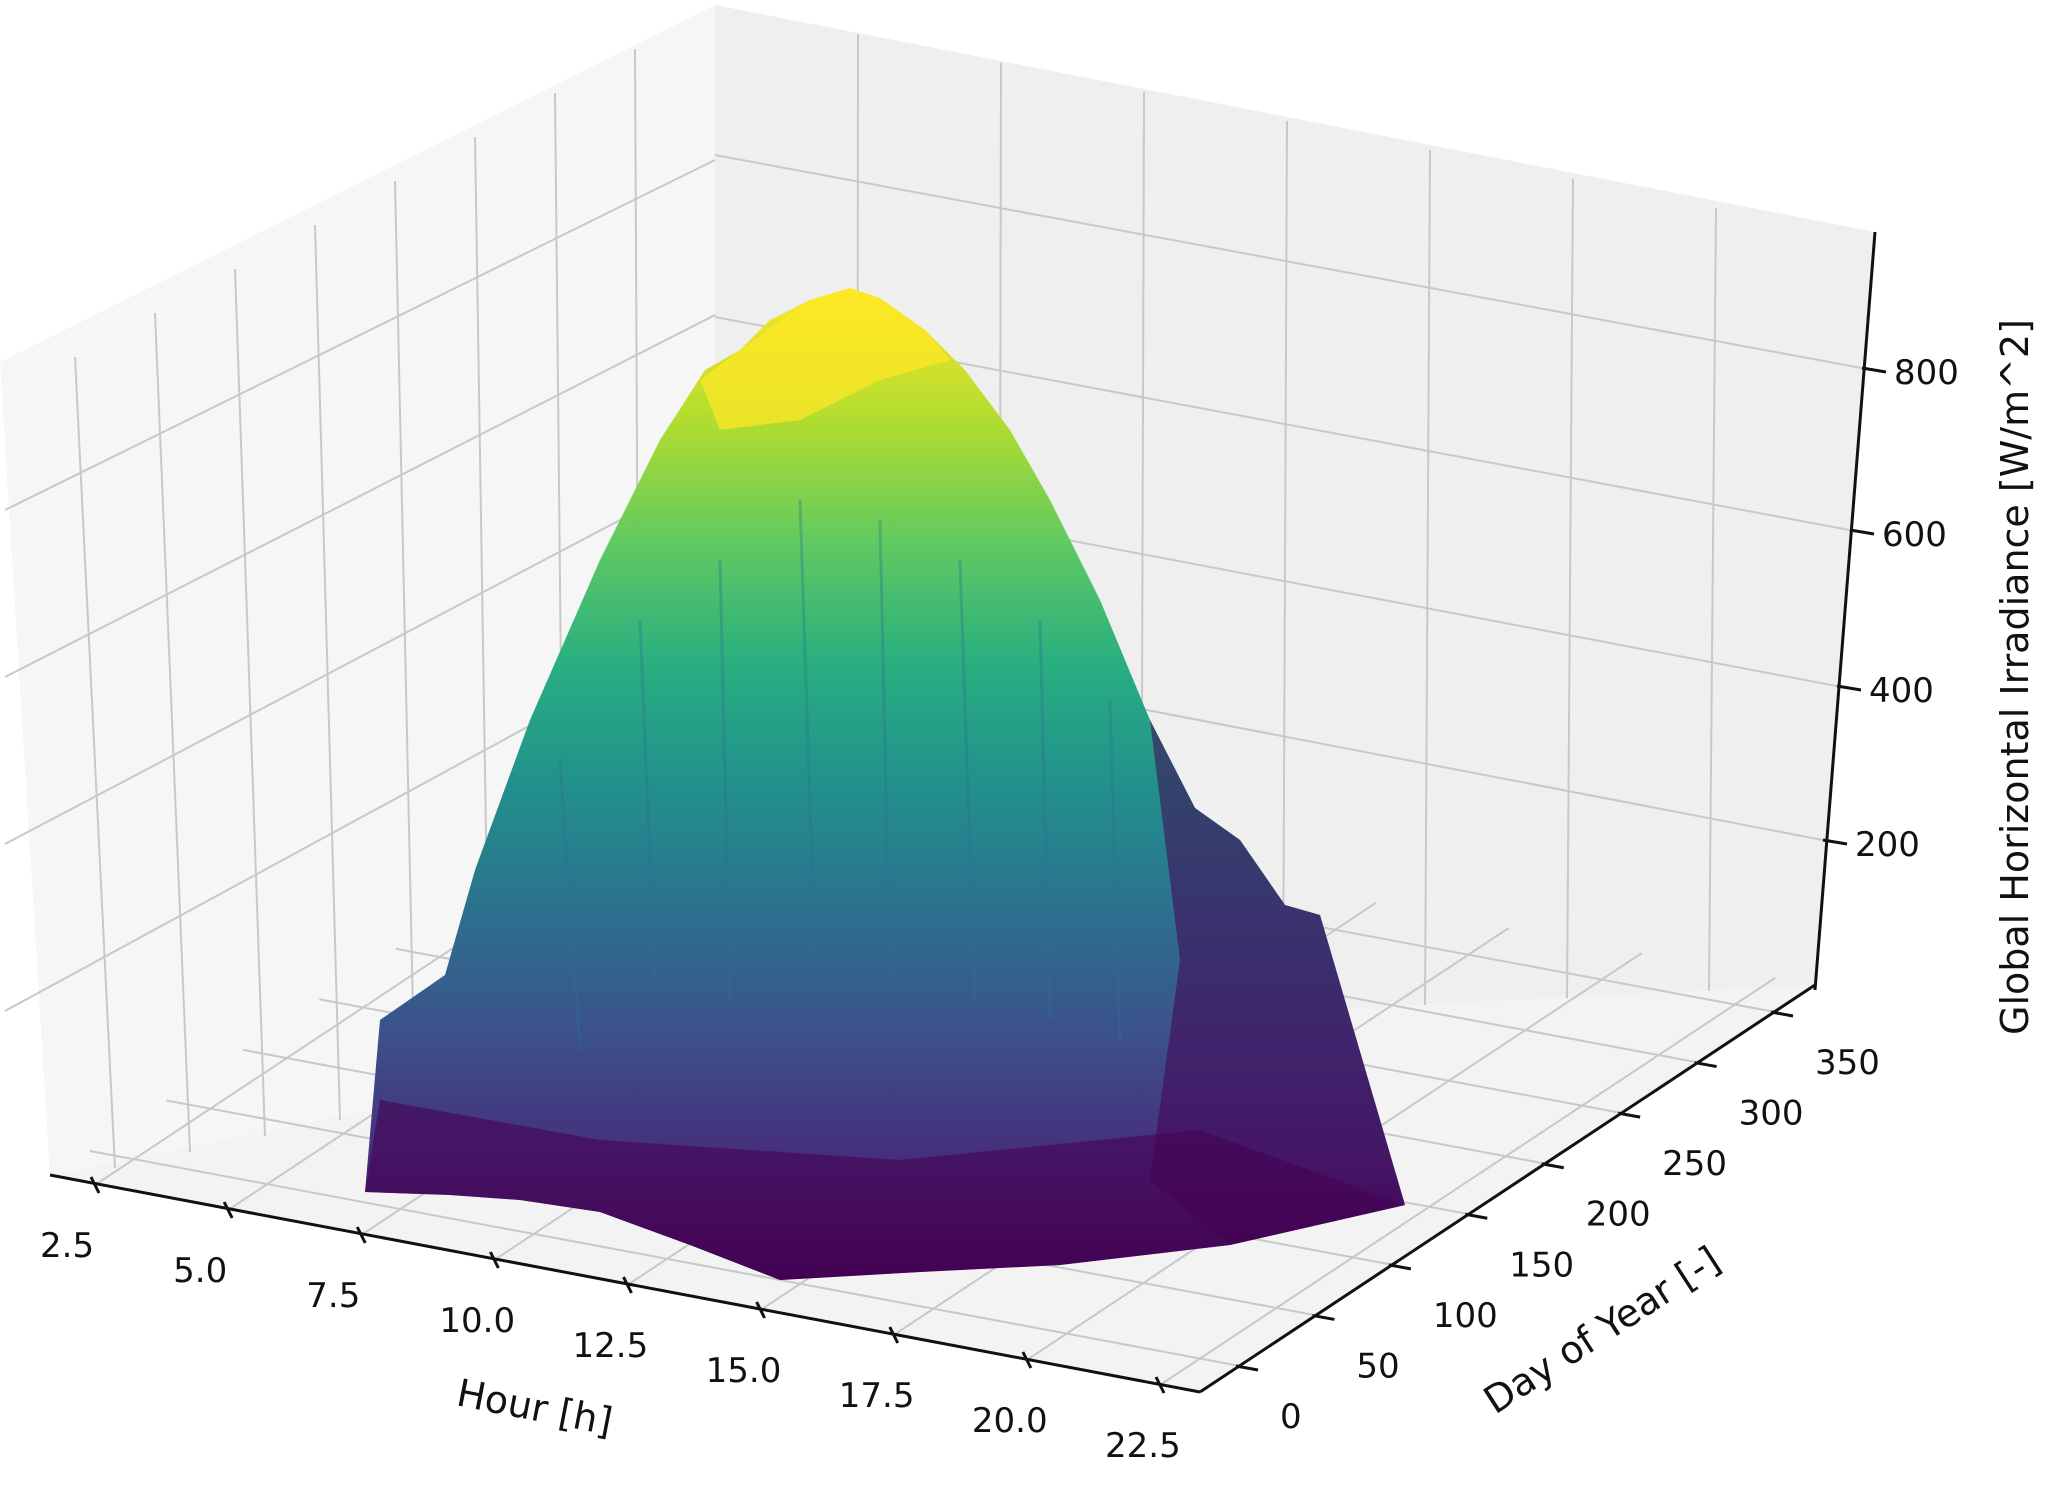  What do you see at coordinates (1901, 691) in the screenshot?
I see `irradiance-tick-label: 400` at bounding box center [1901, 691].